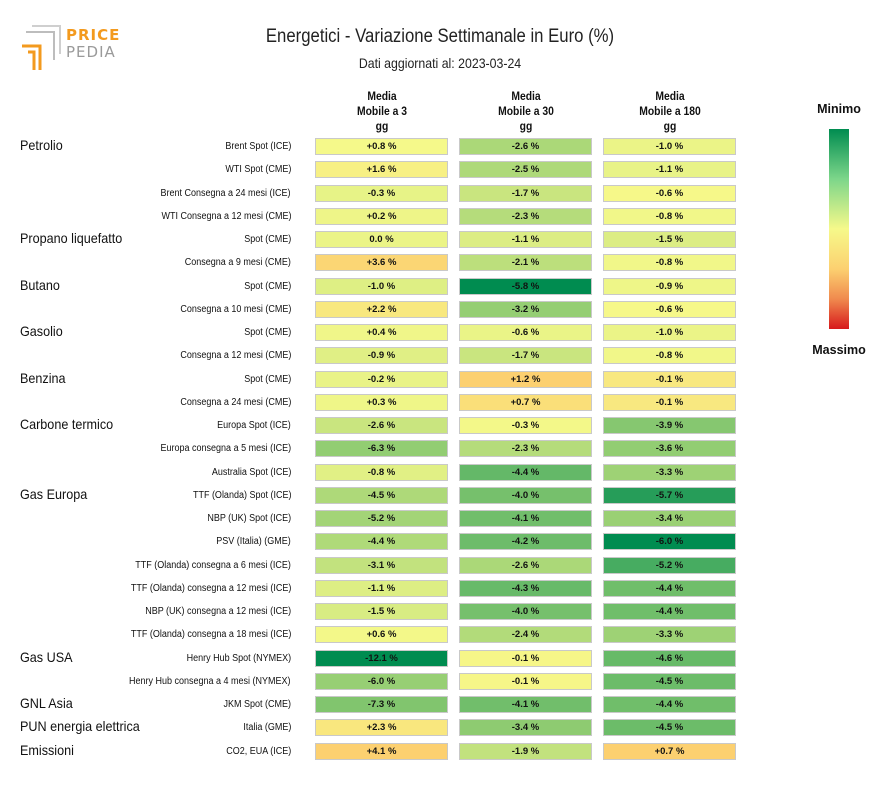  What do you see at coordinates (669, 635) in the screenshot?
I see `heatmap-cell: -3.3 %` at bounding box center [669, 635].